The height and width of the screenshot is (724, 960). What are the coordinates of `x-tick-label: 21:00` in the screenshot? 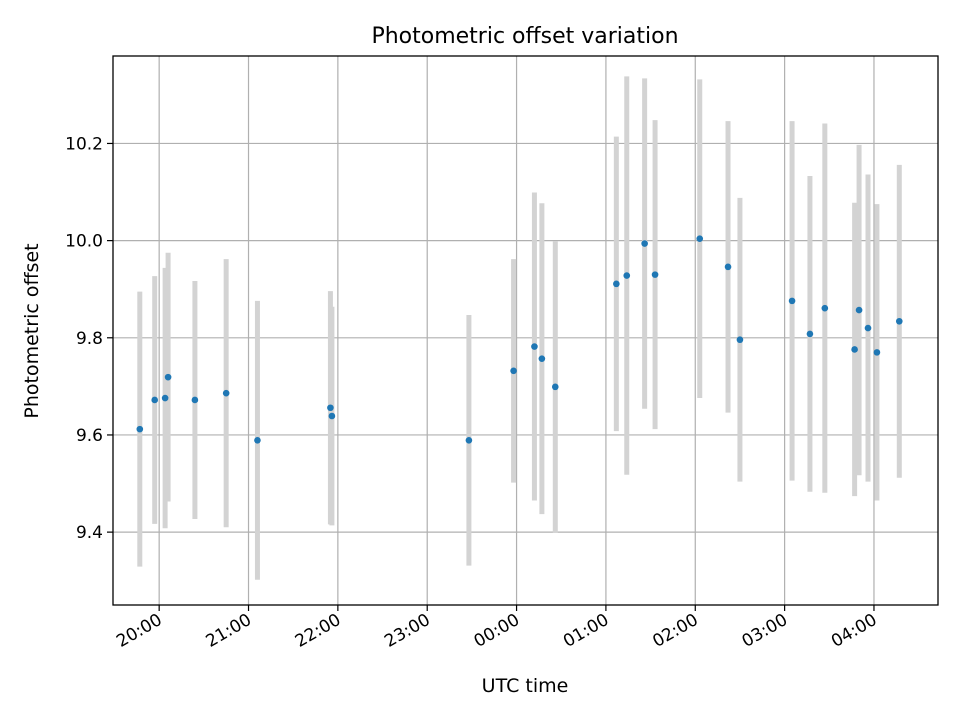 It's located at (229, 631).